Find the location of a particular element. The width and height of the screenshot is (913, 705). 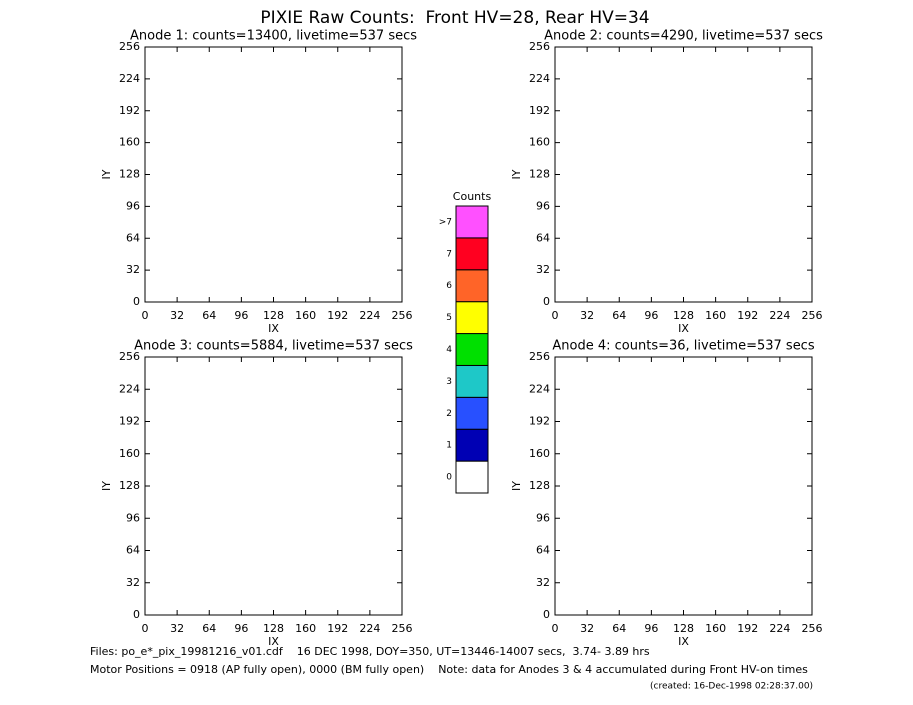

colorbar-label: 5 is located at coordinates (449, 318).